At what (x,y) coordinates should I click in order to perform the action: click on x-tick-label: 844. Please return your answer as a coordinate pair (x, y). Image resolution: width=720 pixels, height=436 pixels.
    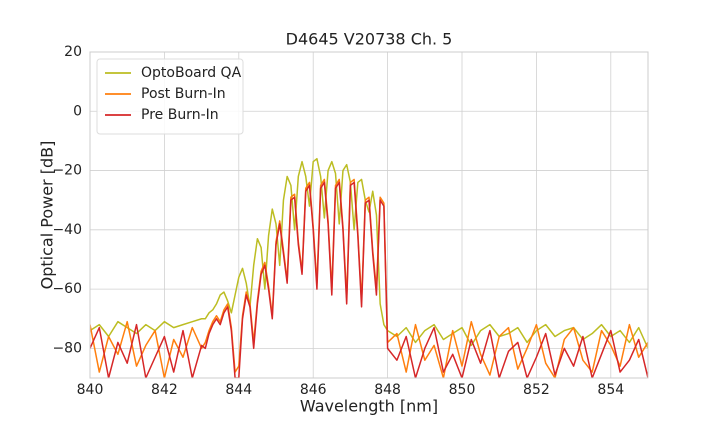
    Looking at the image, I should click on (238, 390).